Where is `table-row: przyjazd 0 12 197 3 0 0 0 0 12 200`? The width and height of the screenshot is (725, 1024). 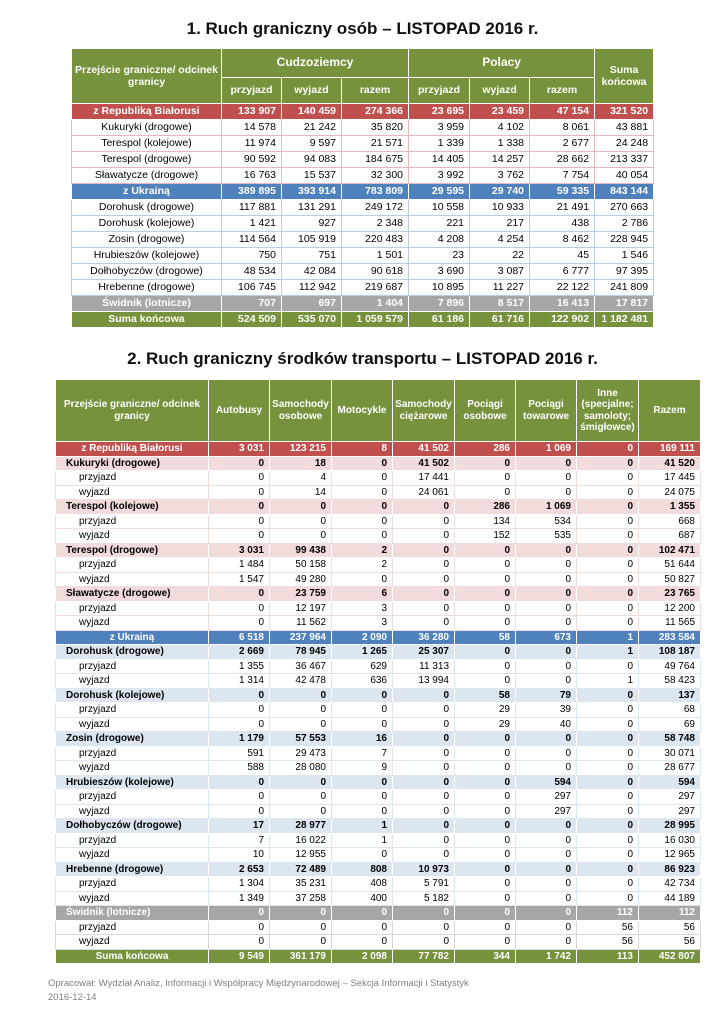 table-row: przyjazd 0 12 197 3 0 0 0 0 12 200 is located at coordinates (378, 608).